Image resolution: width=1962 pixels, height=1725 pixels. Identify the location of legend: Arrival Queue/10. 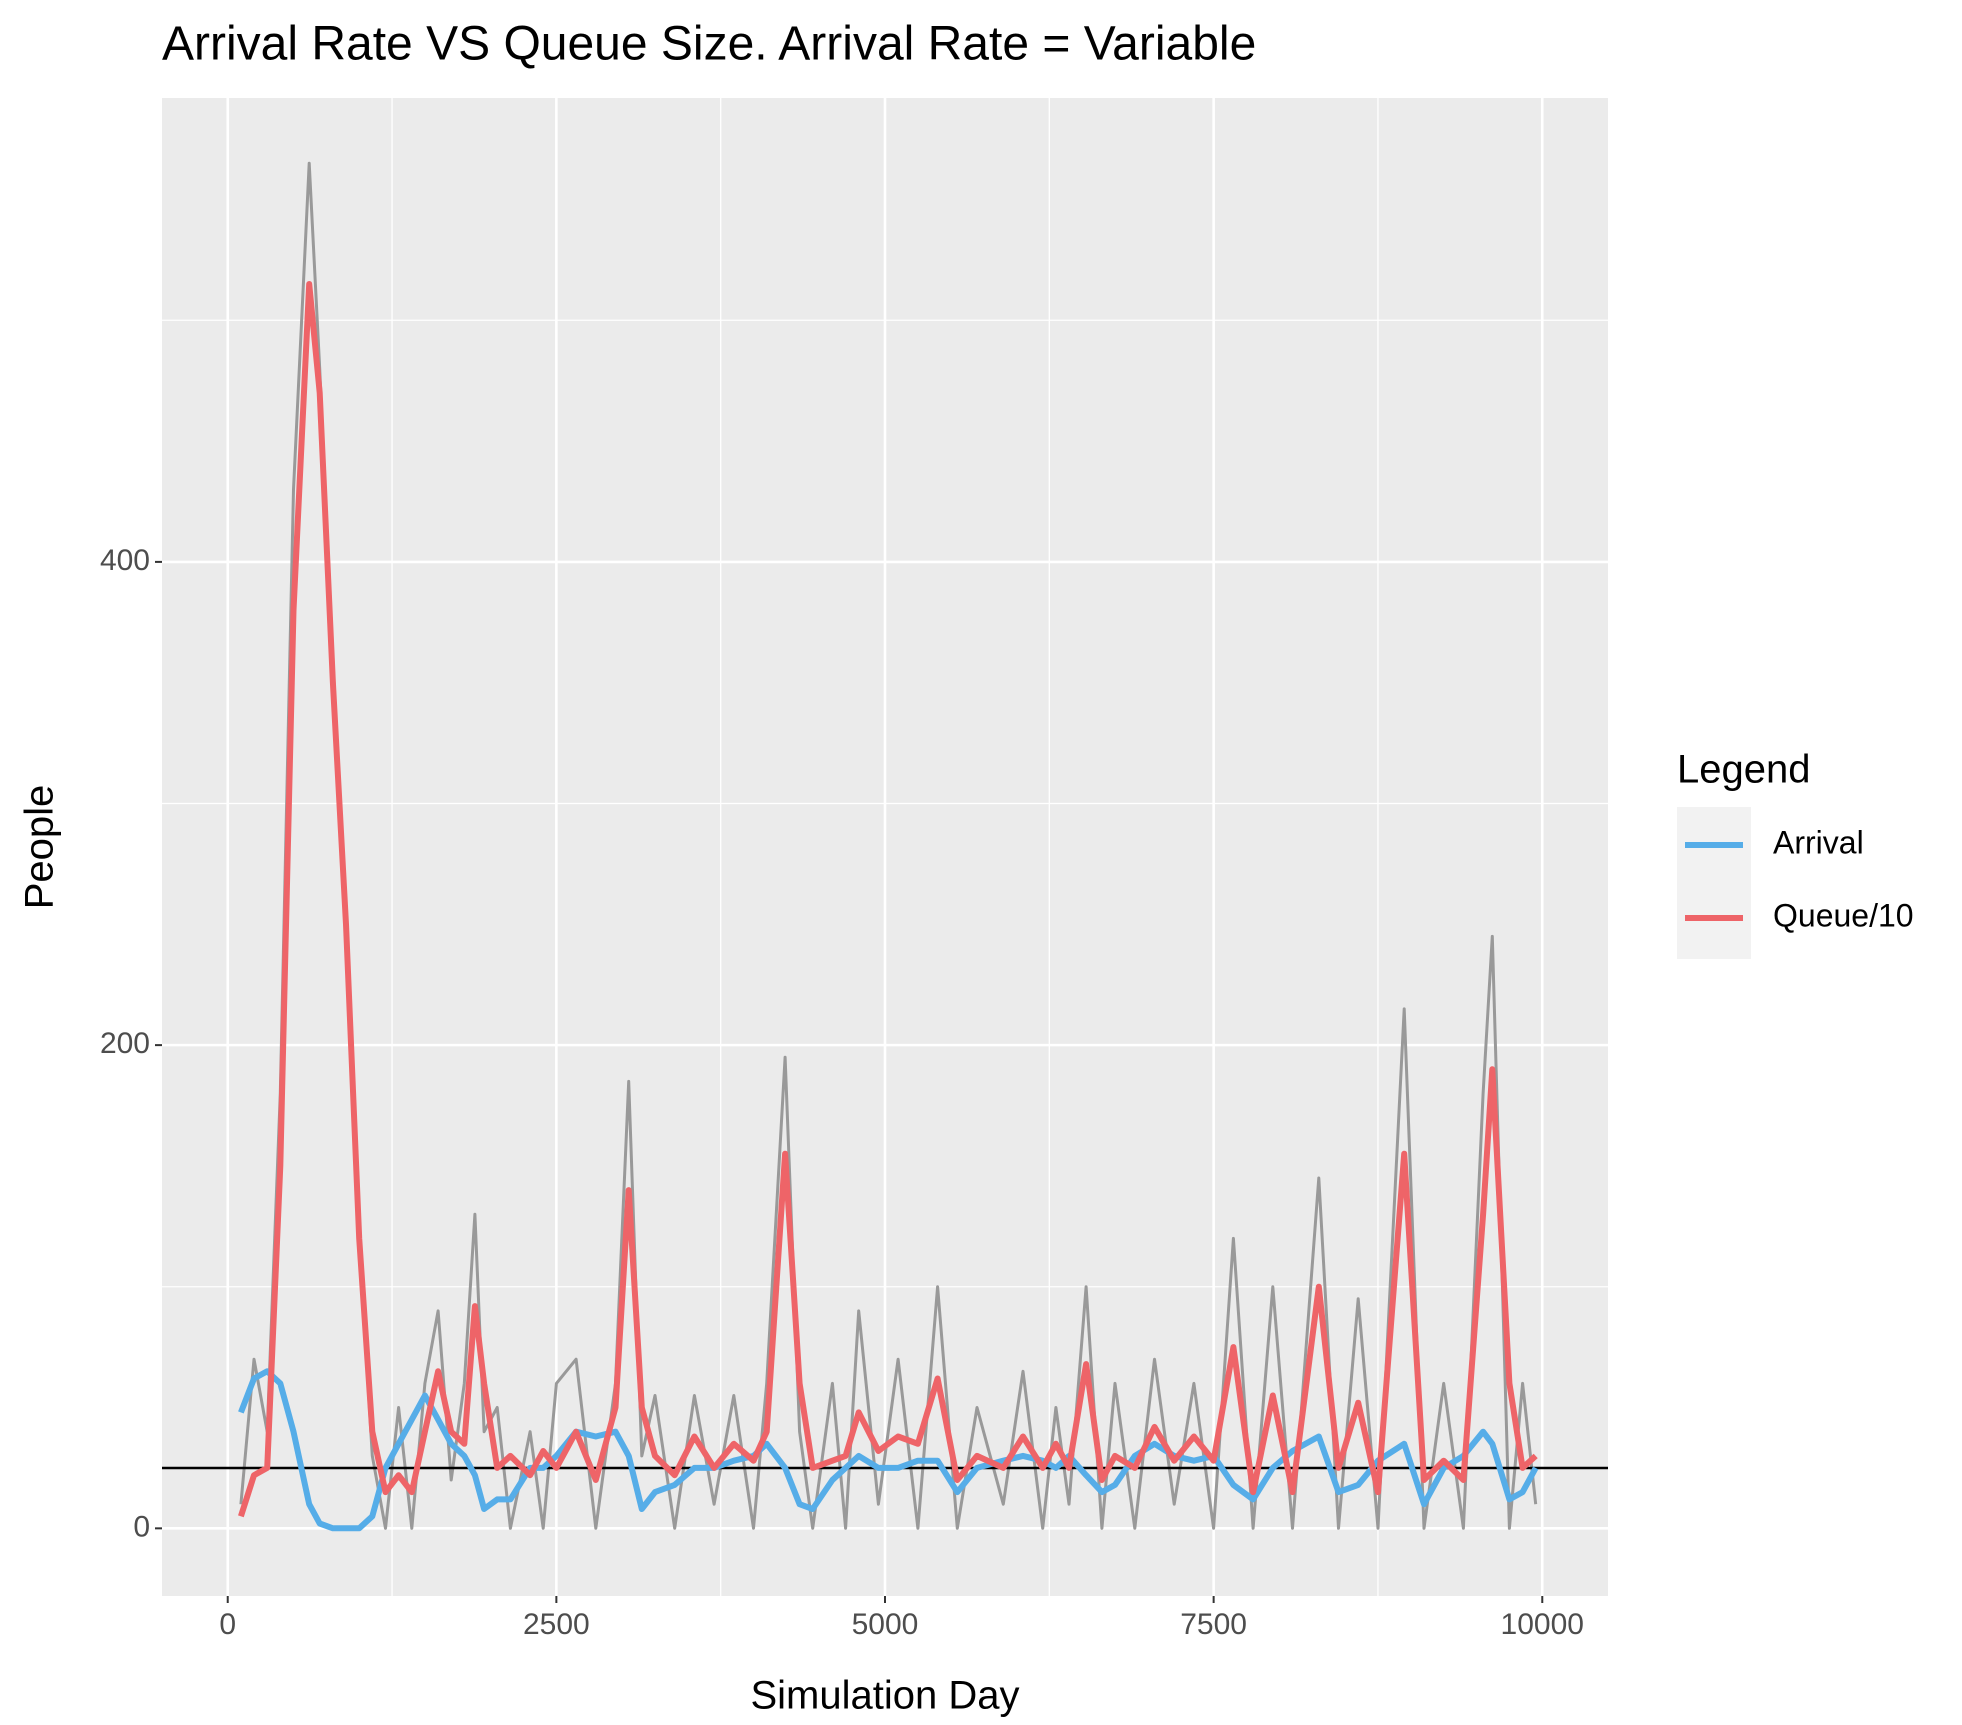
(1799, 878).